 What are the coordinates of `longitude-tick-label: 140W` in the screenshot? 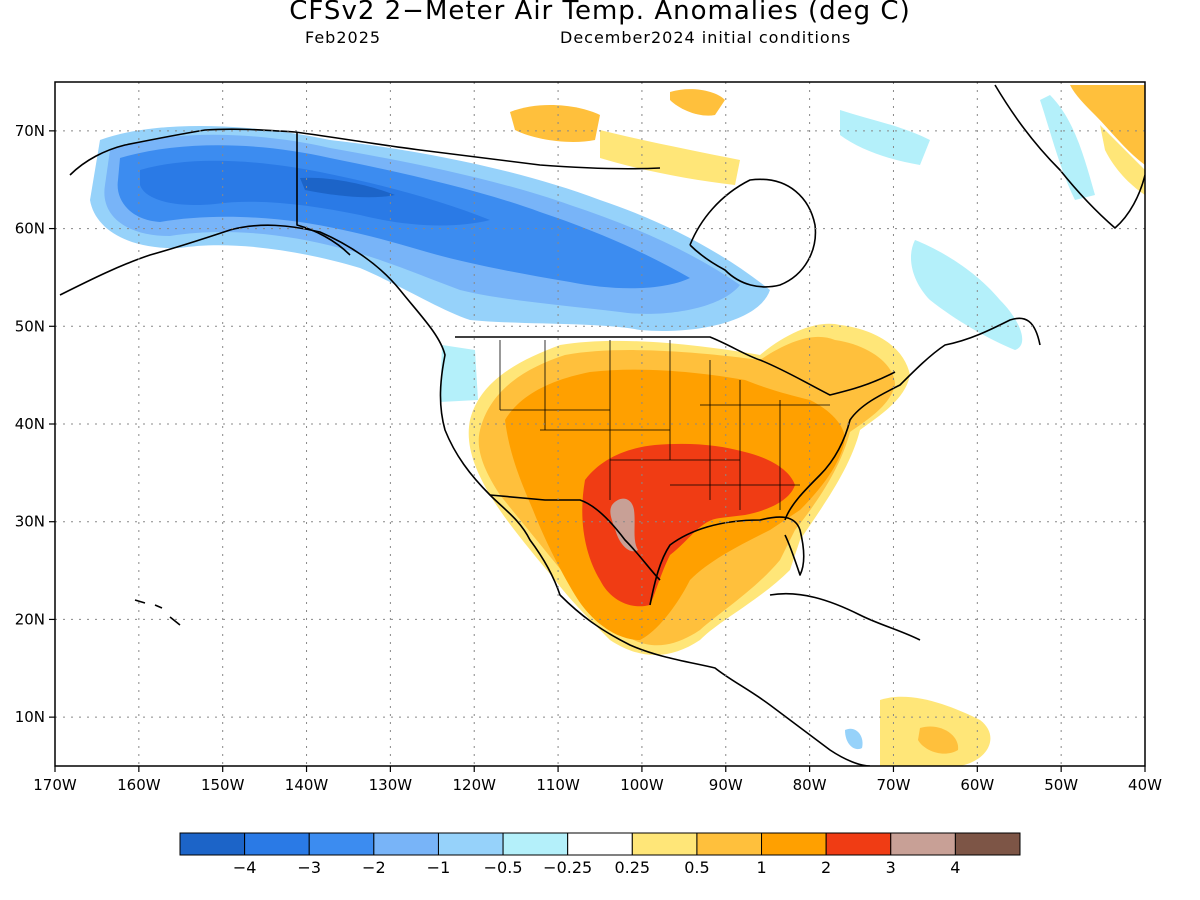 It's located at (307, 785).